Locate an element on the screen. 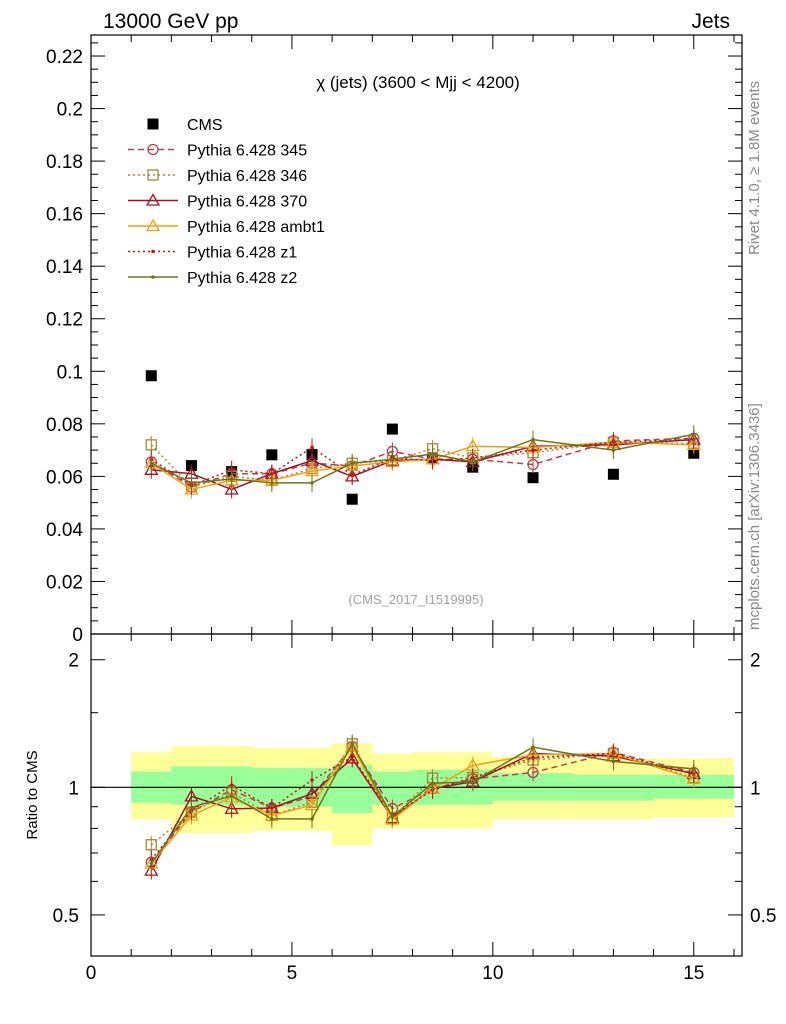 The width and height of the screenshot is (786, 1024). legend-label-z2: Pythia 6.428 z2 is located at coordinates (242, 278).